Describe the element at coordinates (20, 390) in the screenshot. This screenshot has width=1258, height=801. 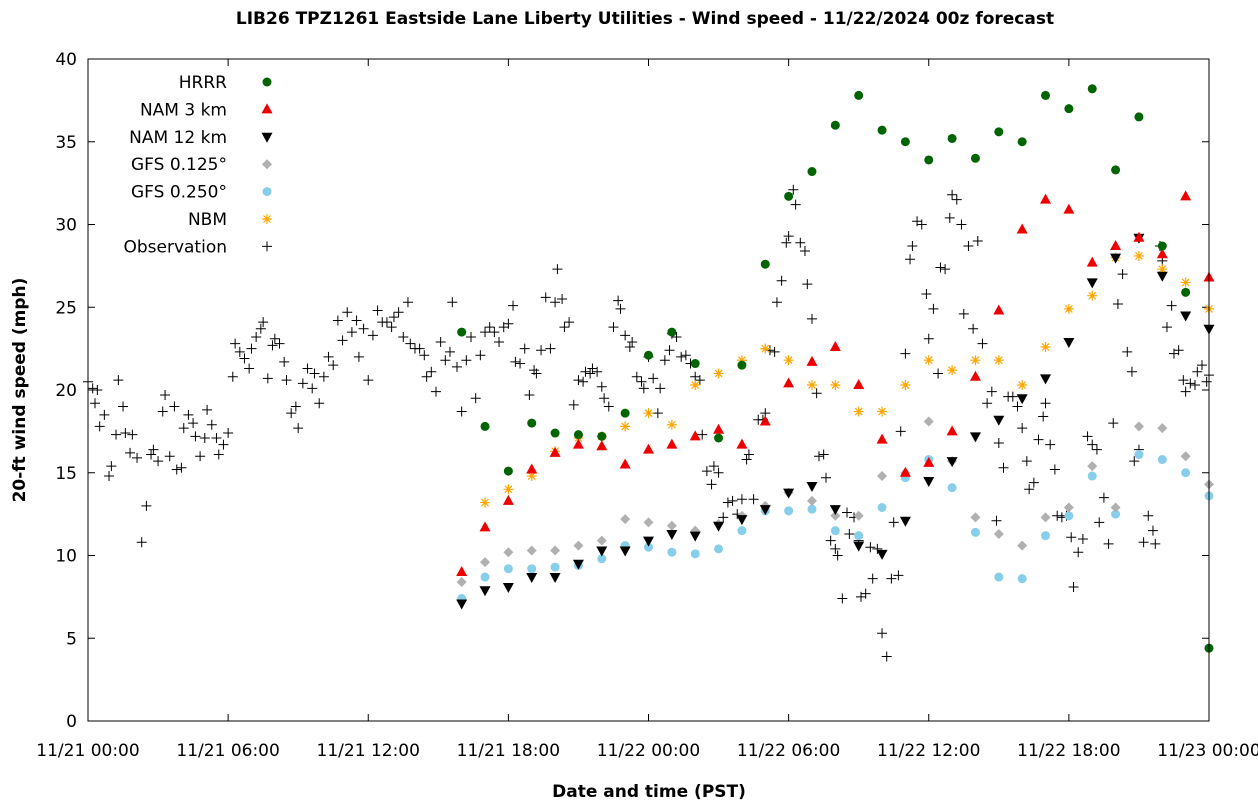
I see `y-axis-label: 20-ft wind speed (mph)` at that location.